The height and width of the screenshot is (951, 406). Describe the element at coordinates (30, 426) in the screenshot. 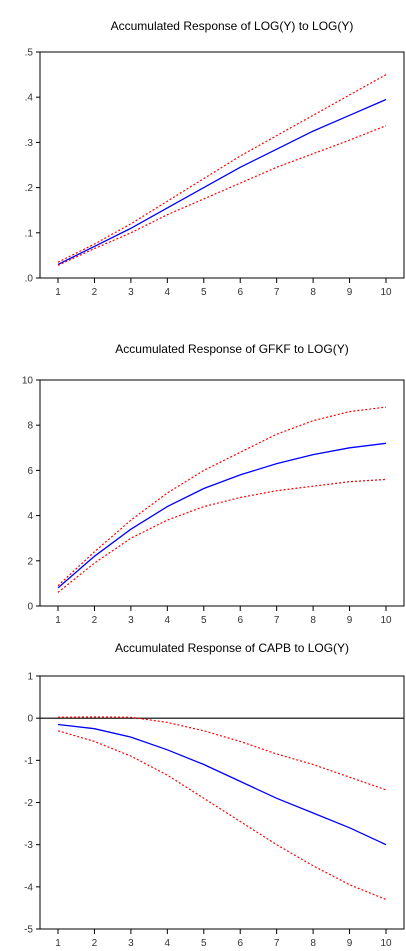

I see `y-tick-label: 8` at that location.